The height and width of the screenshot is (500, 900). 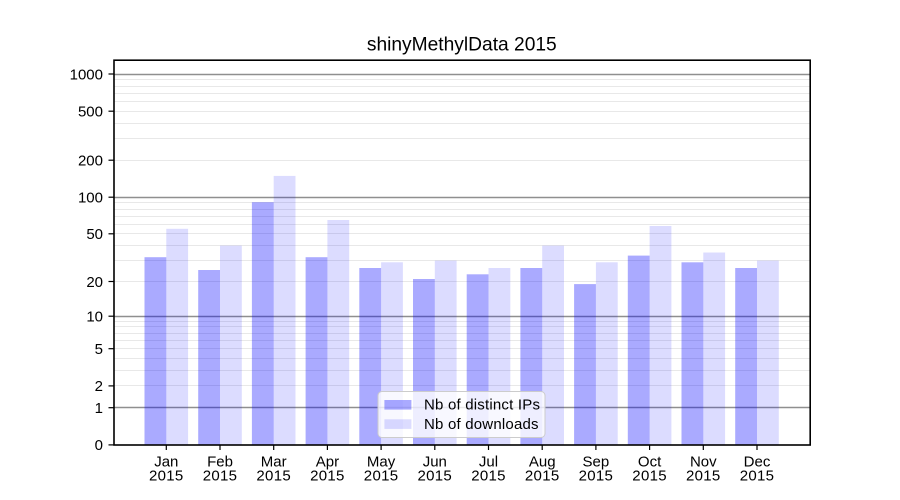 I want to click on svg-text: May, so click(x=381, y=462).